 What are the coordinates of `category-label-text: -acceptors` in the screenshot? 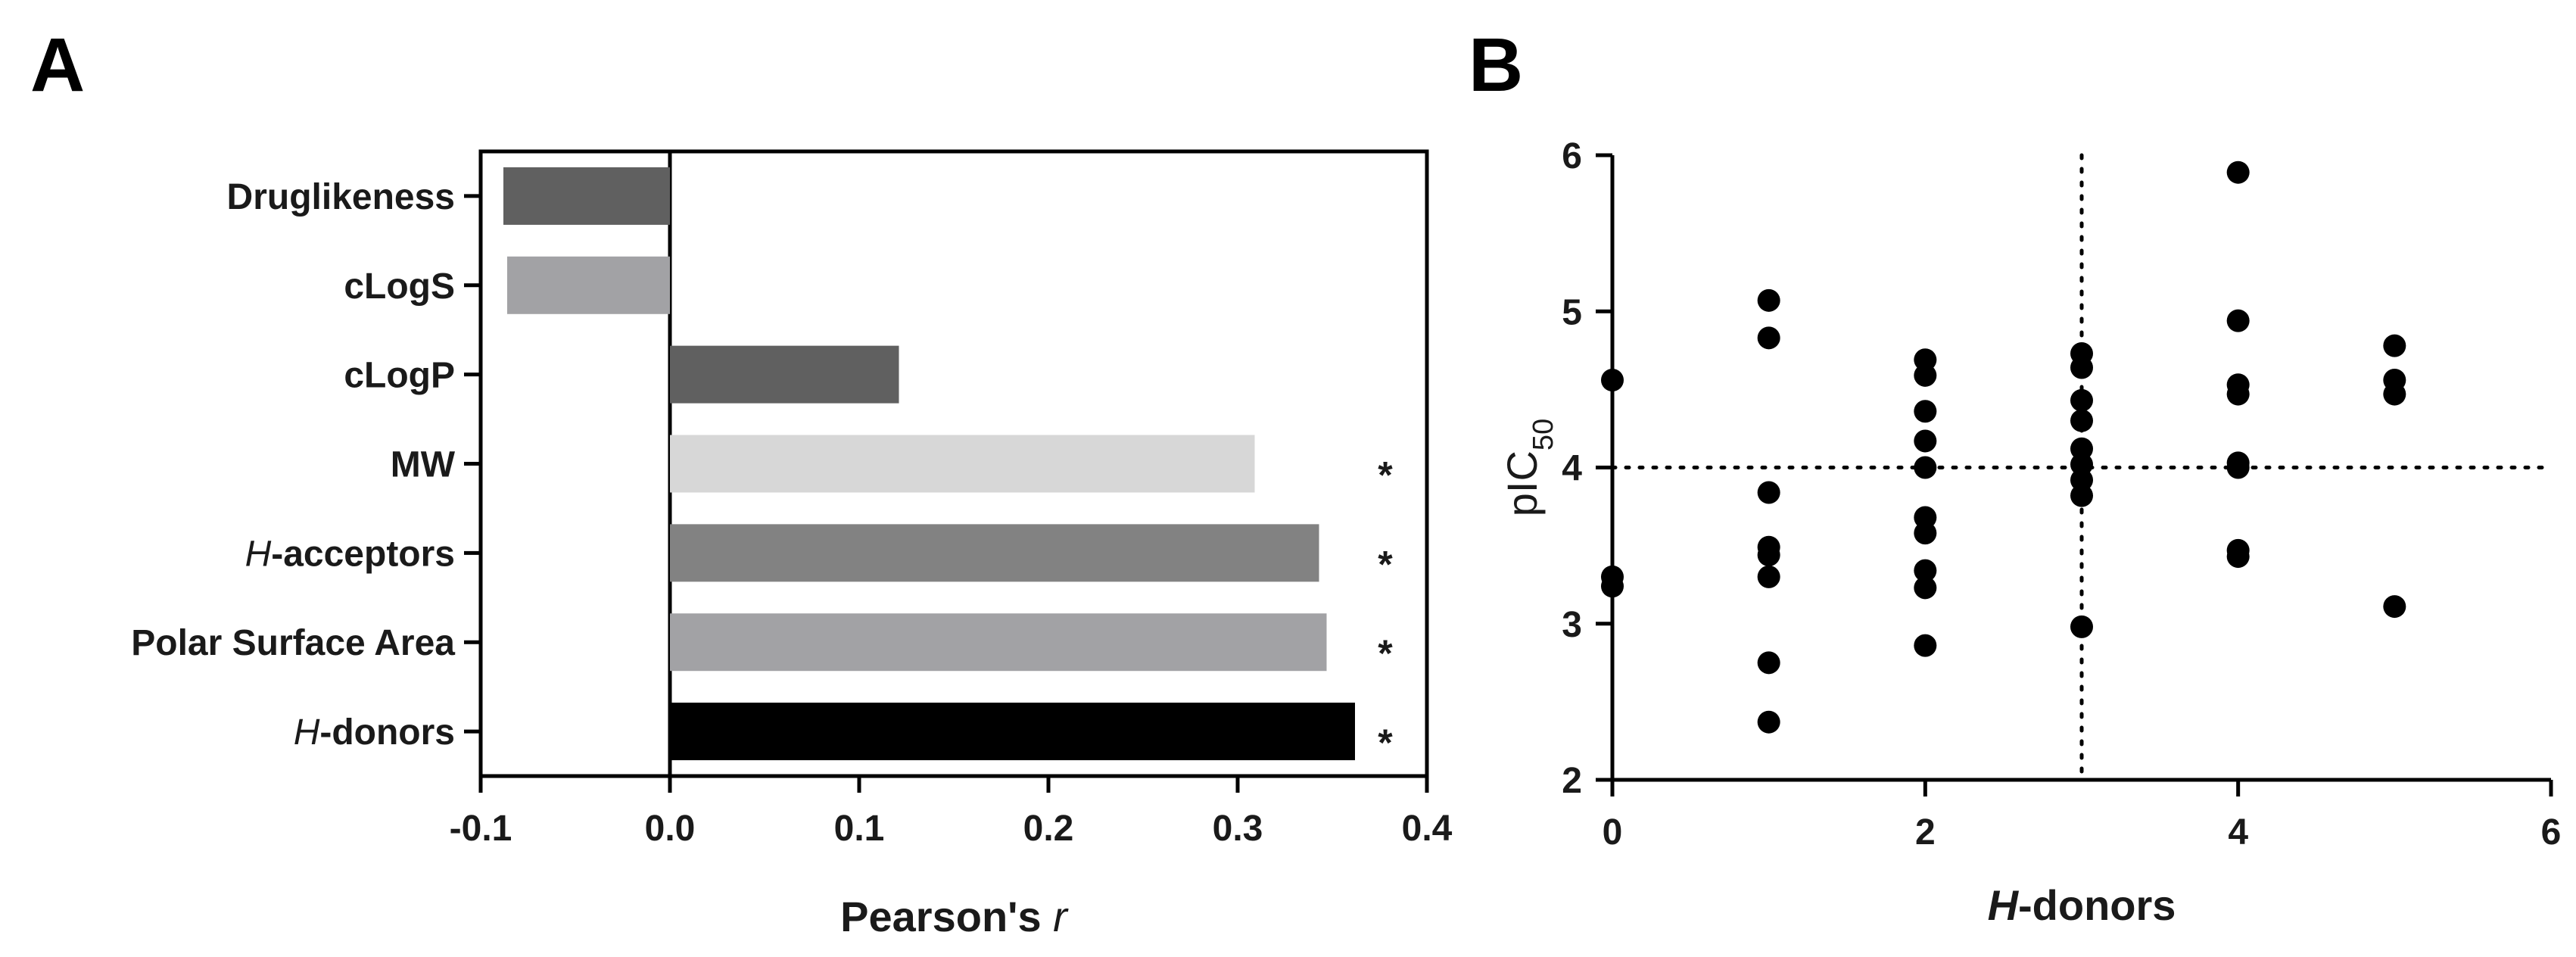 It's located at (363, 554).